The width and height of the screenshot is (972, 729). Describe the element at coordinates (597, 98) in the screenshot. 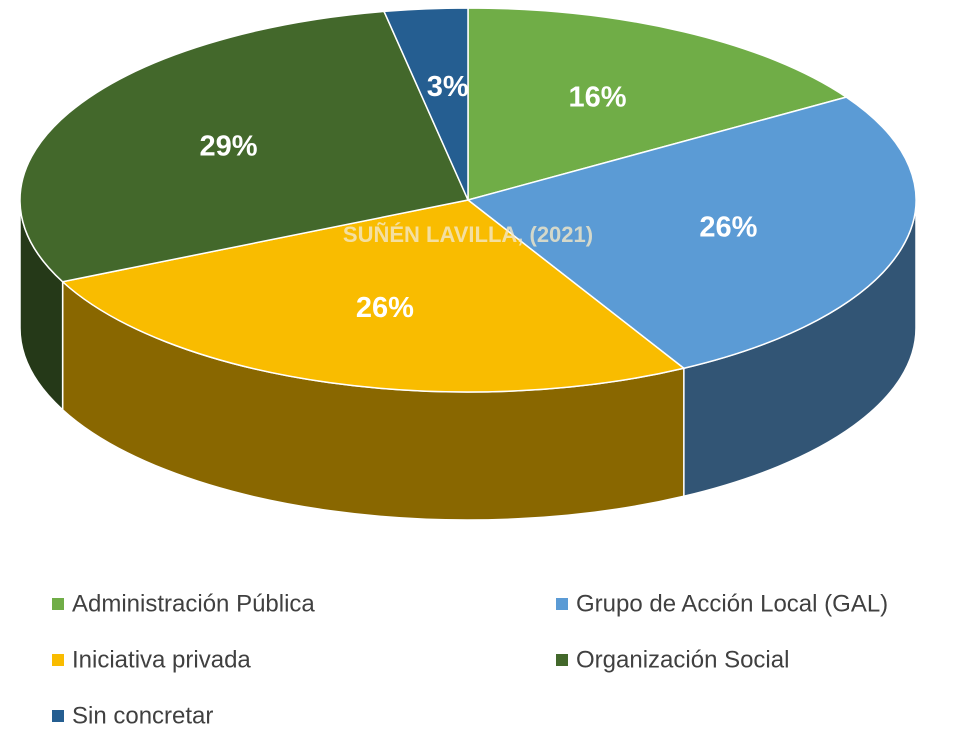

I see `data-label: 16%` at that location.